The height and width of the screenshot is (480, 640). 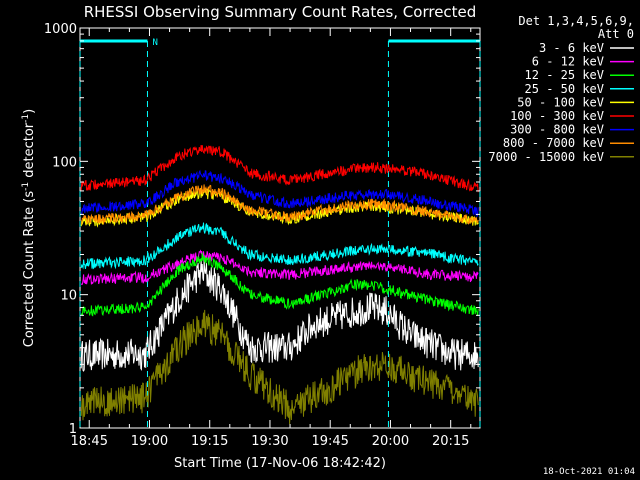 What do you see at coordinates (73, 429) in the screenshot?
I see `y-tick-label: 1` at bounding box center [73, 429].